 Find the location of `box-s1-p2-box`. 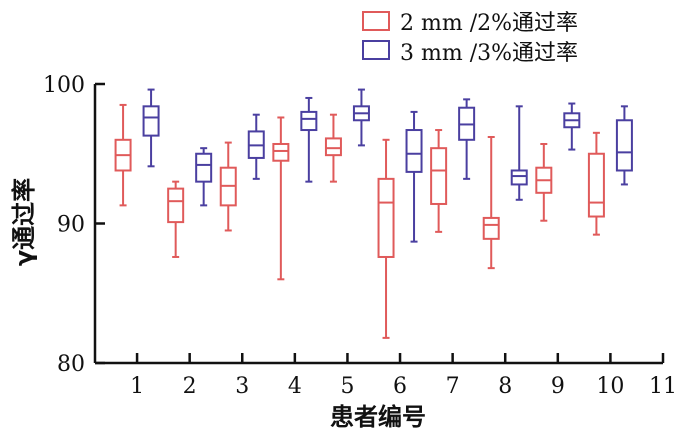

box-s1-p2-box is located at coordinates (176, 205).